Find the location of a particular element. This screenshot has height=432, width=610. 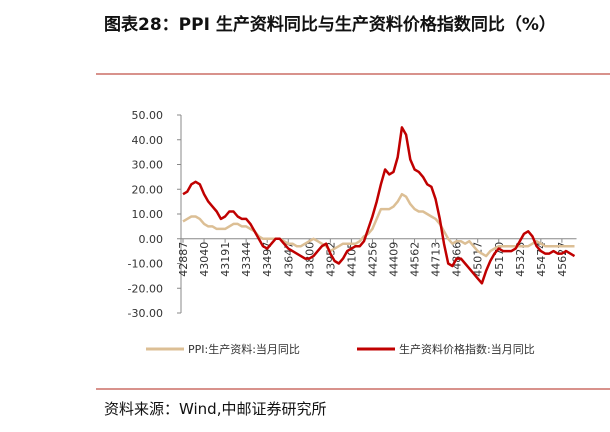

x-tick-label: 44256 is located at coordinates (372, 259).